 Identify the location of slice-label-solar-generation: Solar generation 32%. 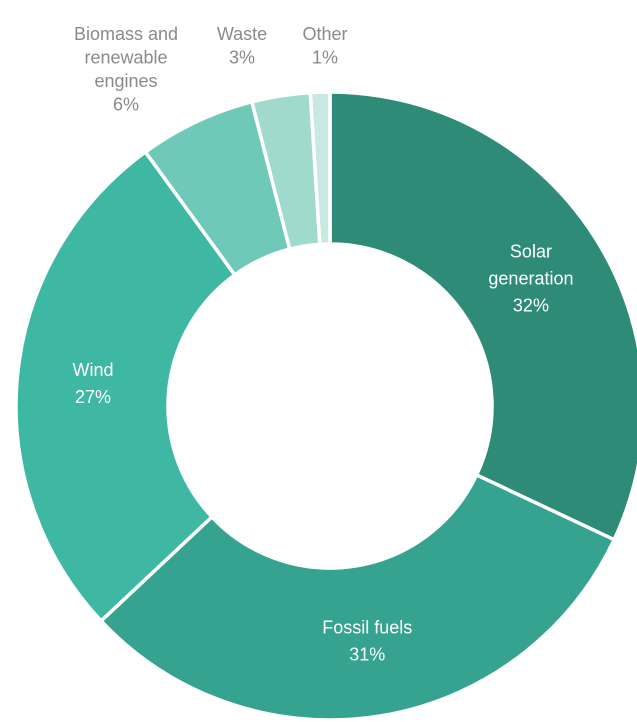
(530, 278).